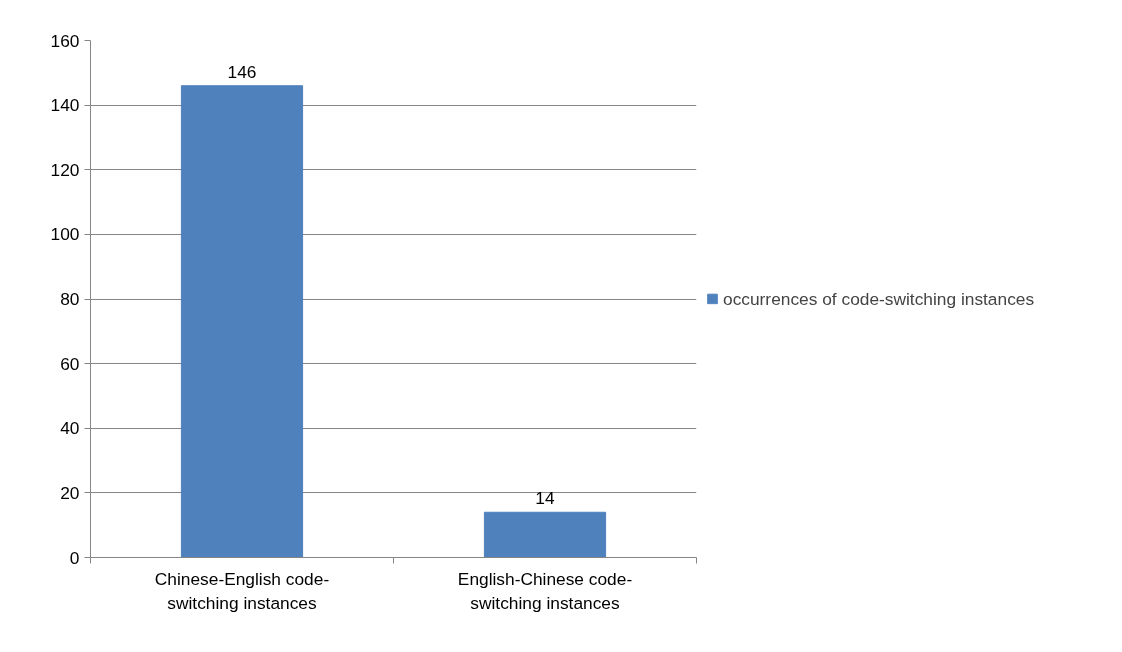 This screenshot has width=1122, height=652. What do you see at coordinates (70, 363) in the screenshot?
I see `y-tick-label: 60` at bounding box center [70, 363].